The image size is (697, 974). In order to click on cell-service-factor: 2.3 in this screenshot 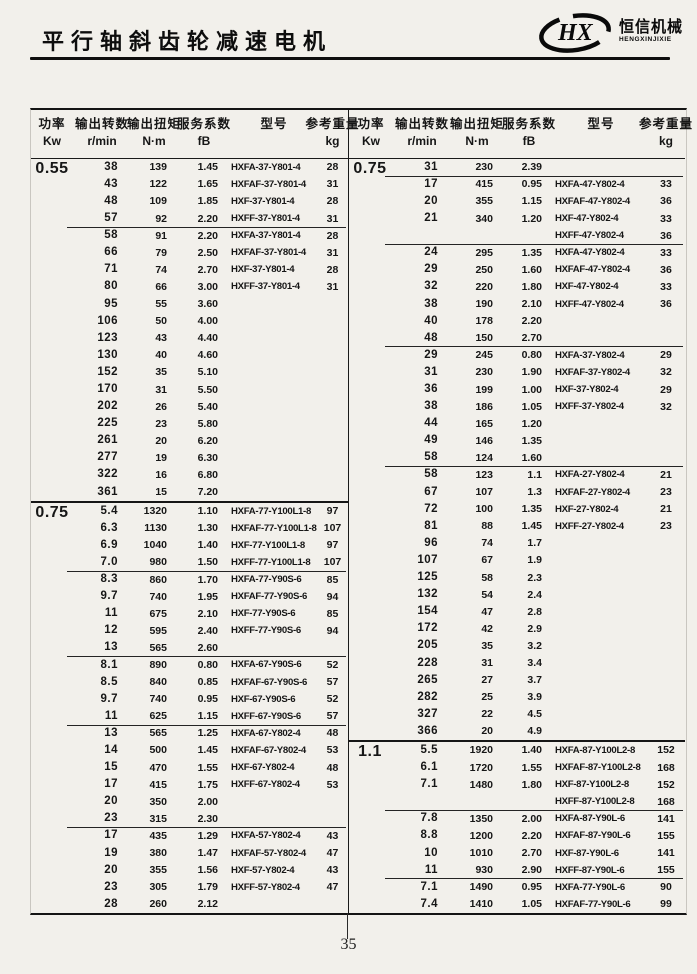, I will do `click(534, 577)`.